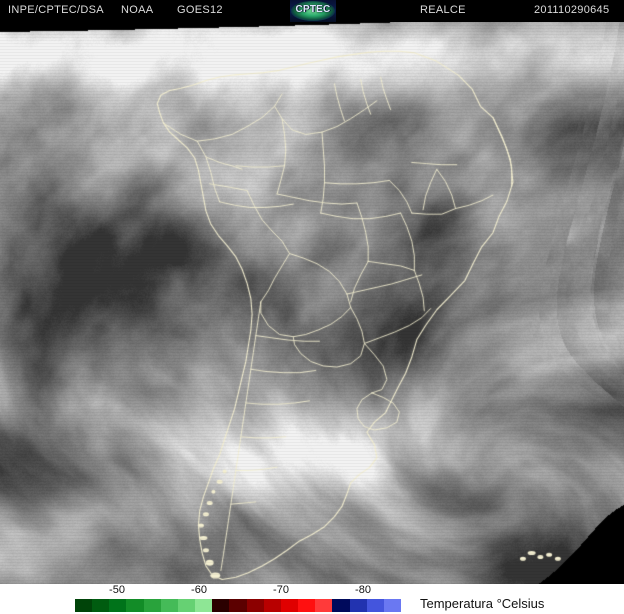 This screenshot has width=624, height=614. I want to click on header-agency-label: NOAA, so click(137, 10).